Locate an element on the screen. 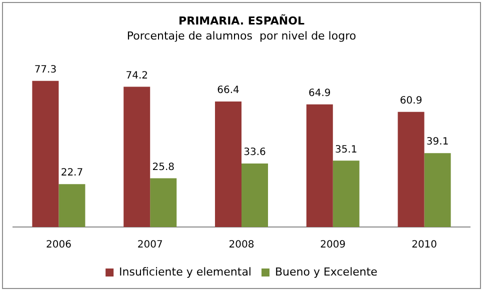 The width and height of the screenshot is (483, 291). data-label: 60.9 is located at coordinates (411, 101).